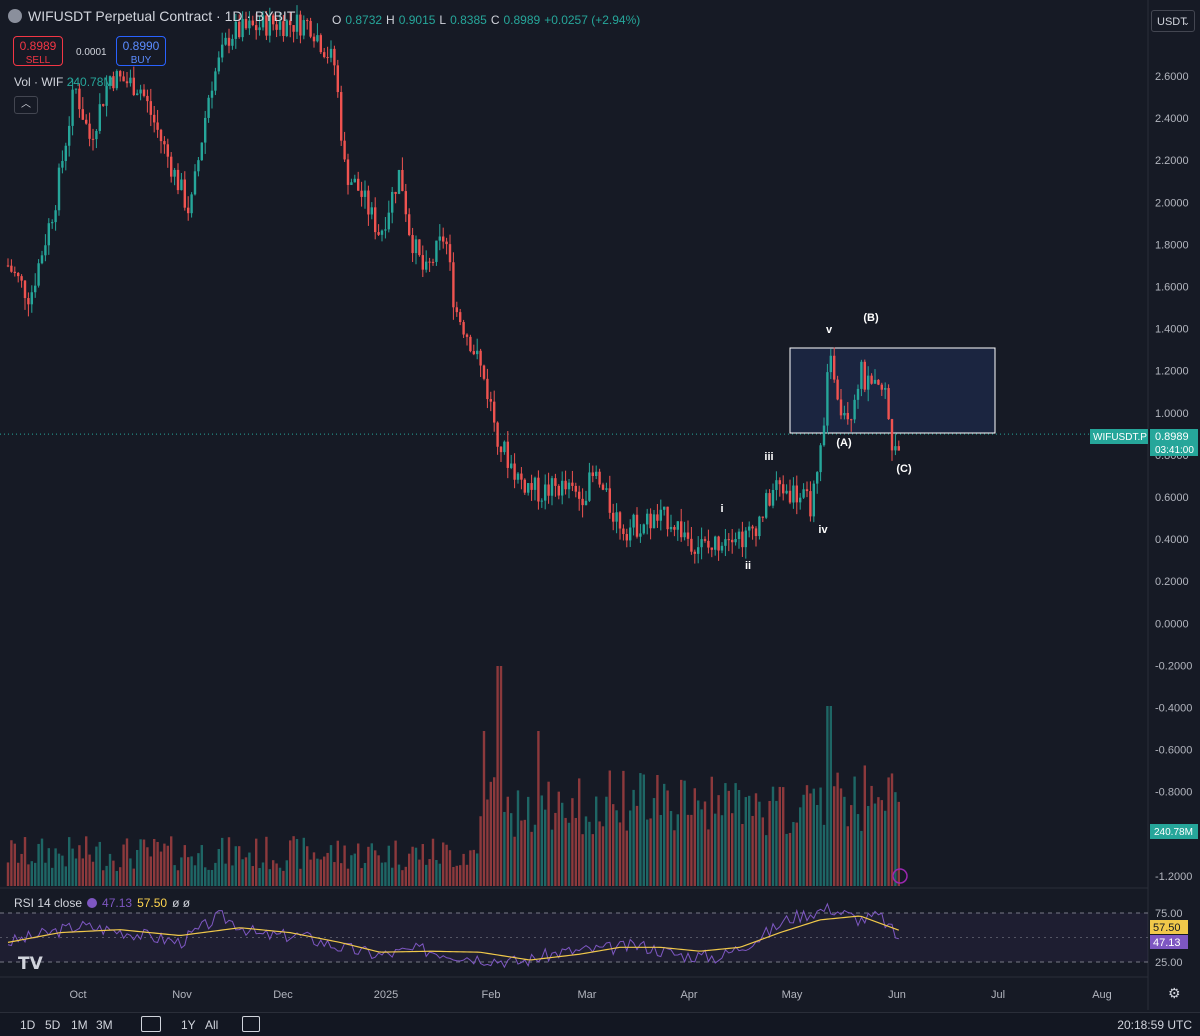 The height and width of the screenshot is (1036, 1200). Describe the element at coordinates (251, 1024) in the screenshot. I see `calendar-icon` at that location.